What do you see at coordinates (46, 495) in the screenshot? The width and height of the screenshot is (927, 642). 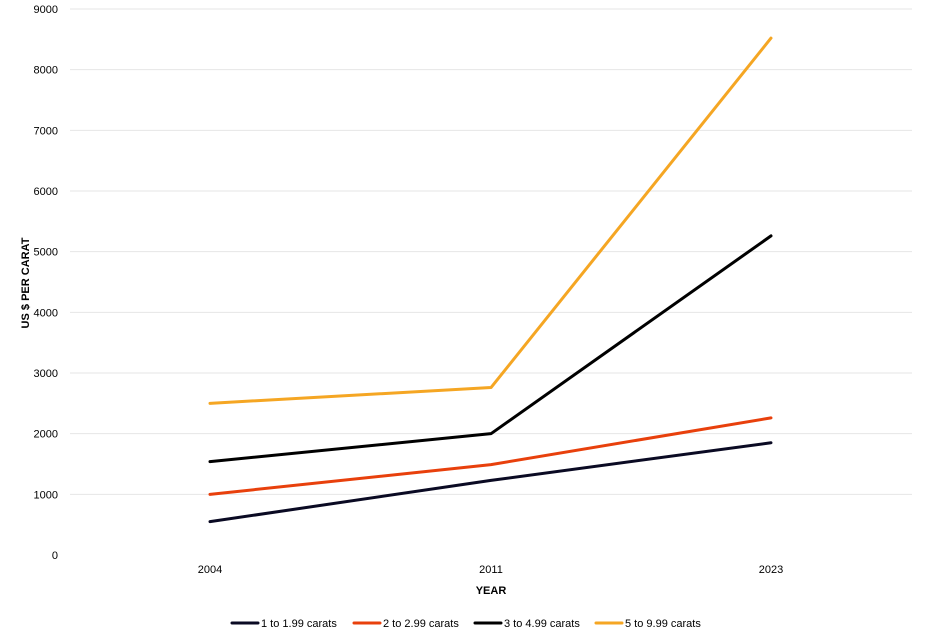 I see `y-tick-label: 1000` at bounding box center [46, 495].